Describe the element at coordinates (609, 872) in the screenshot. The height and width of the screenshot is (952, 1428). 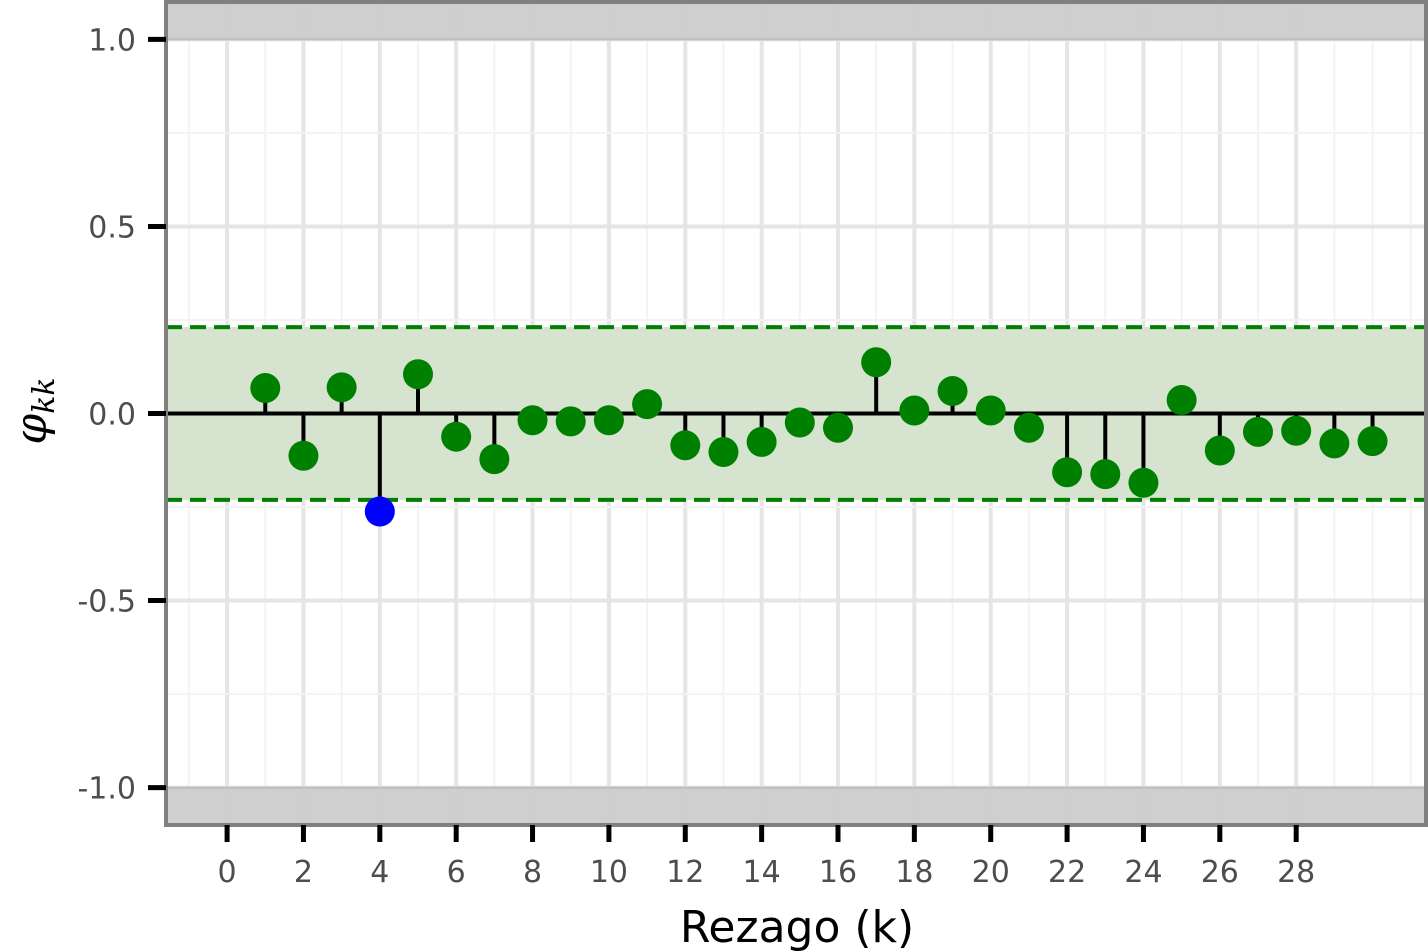
I see `x-tick-label: 10` at that location.